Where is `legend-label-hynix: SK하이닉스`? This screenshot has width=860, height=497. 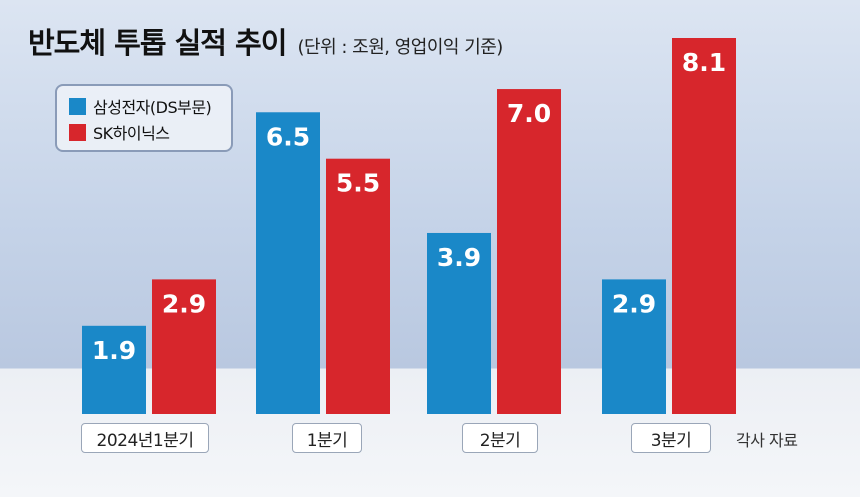
legend-label-hynix: SK하이닉스 is located at coordinates (131, 133).